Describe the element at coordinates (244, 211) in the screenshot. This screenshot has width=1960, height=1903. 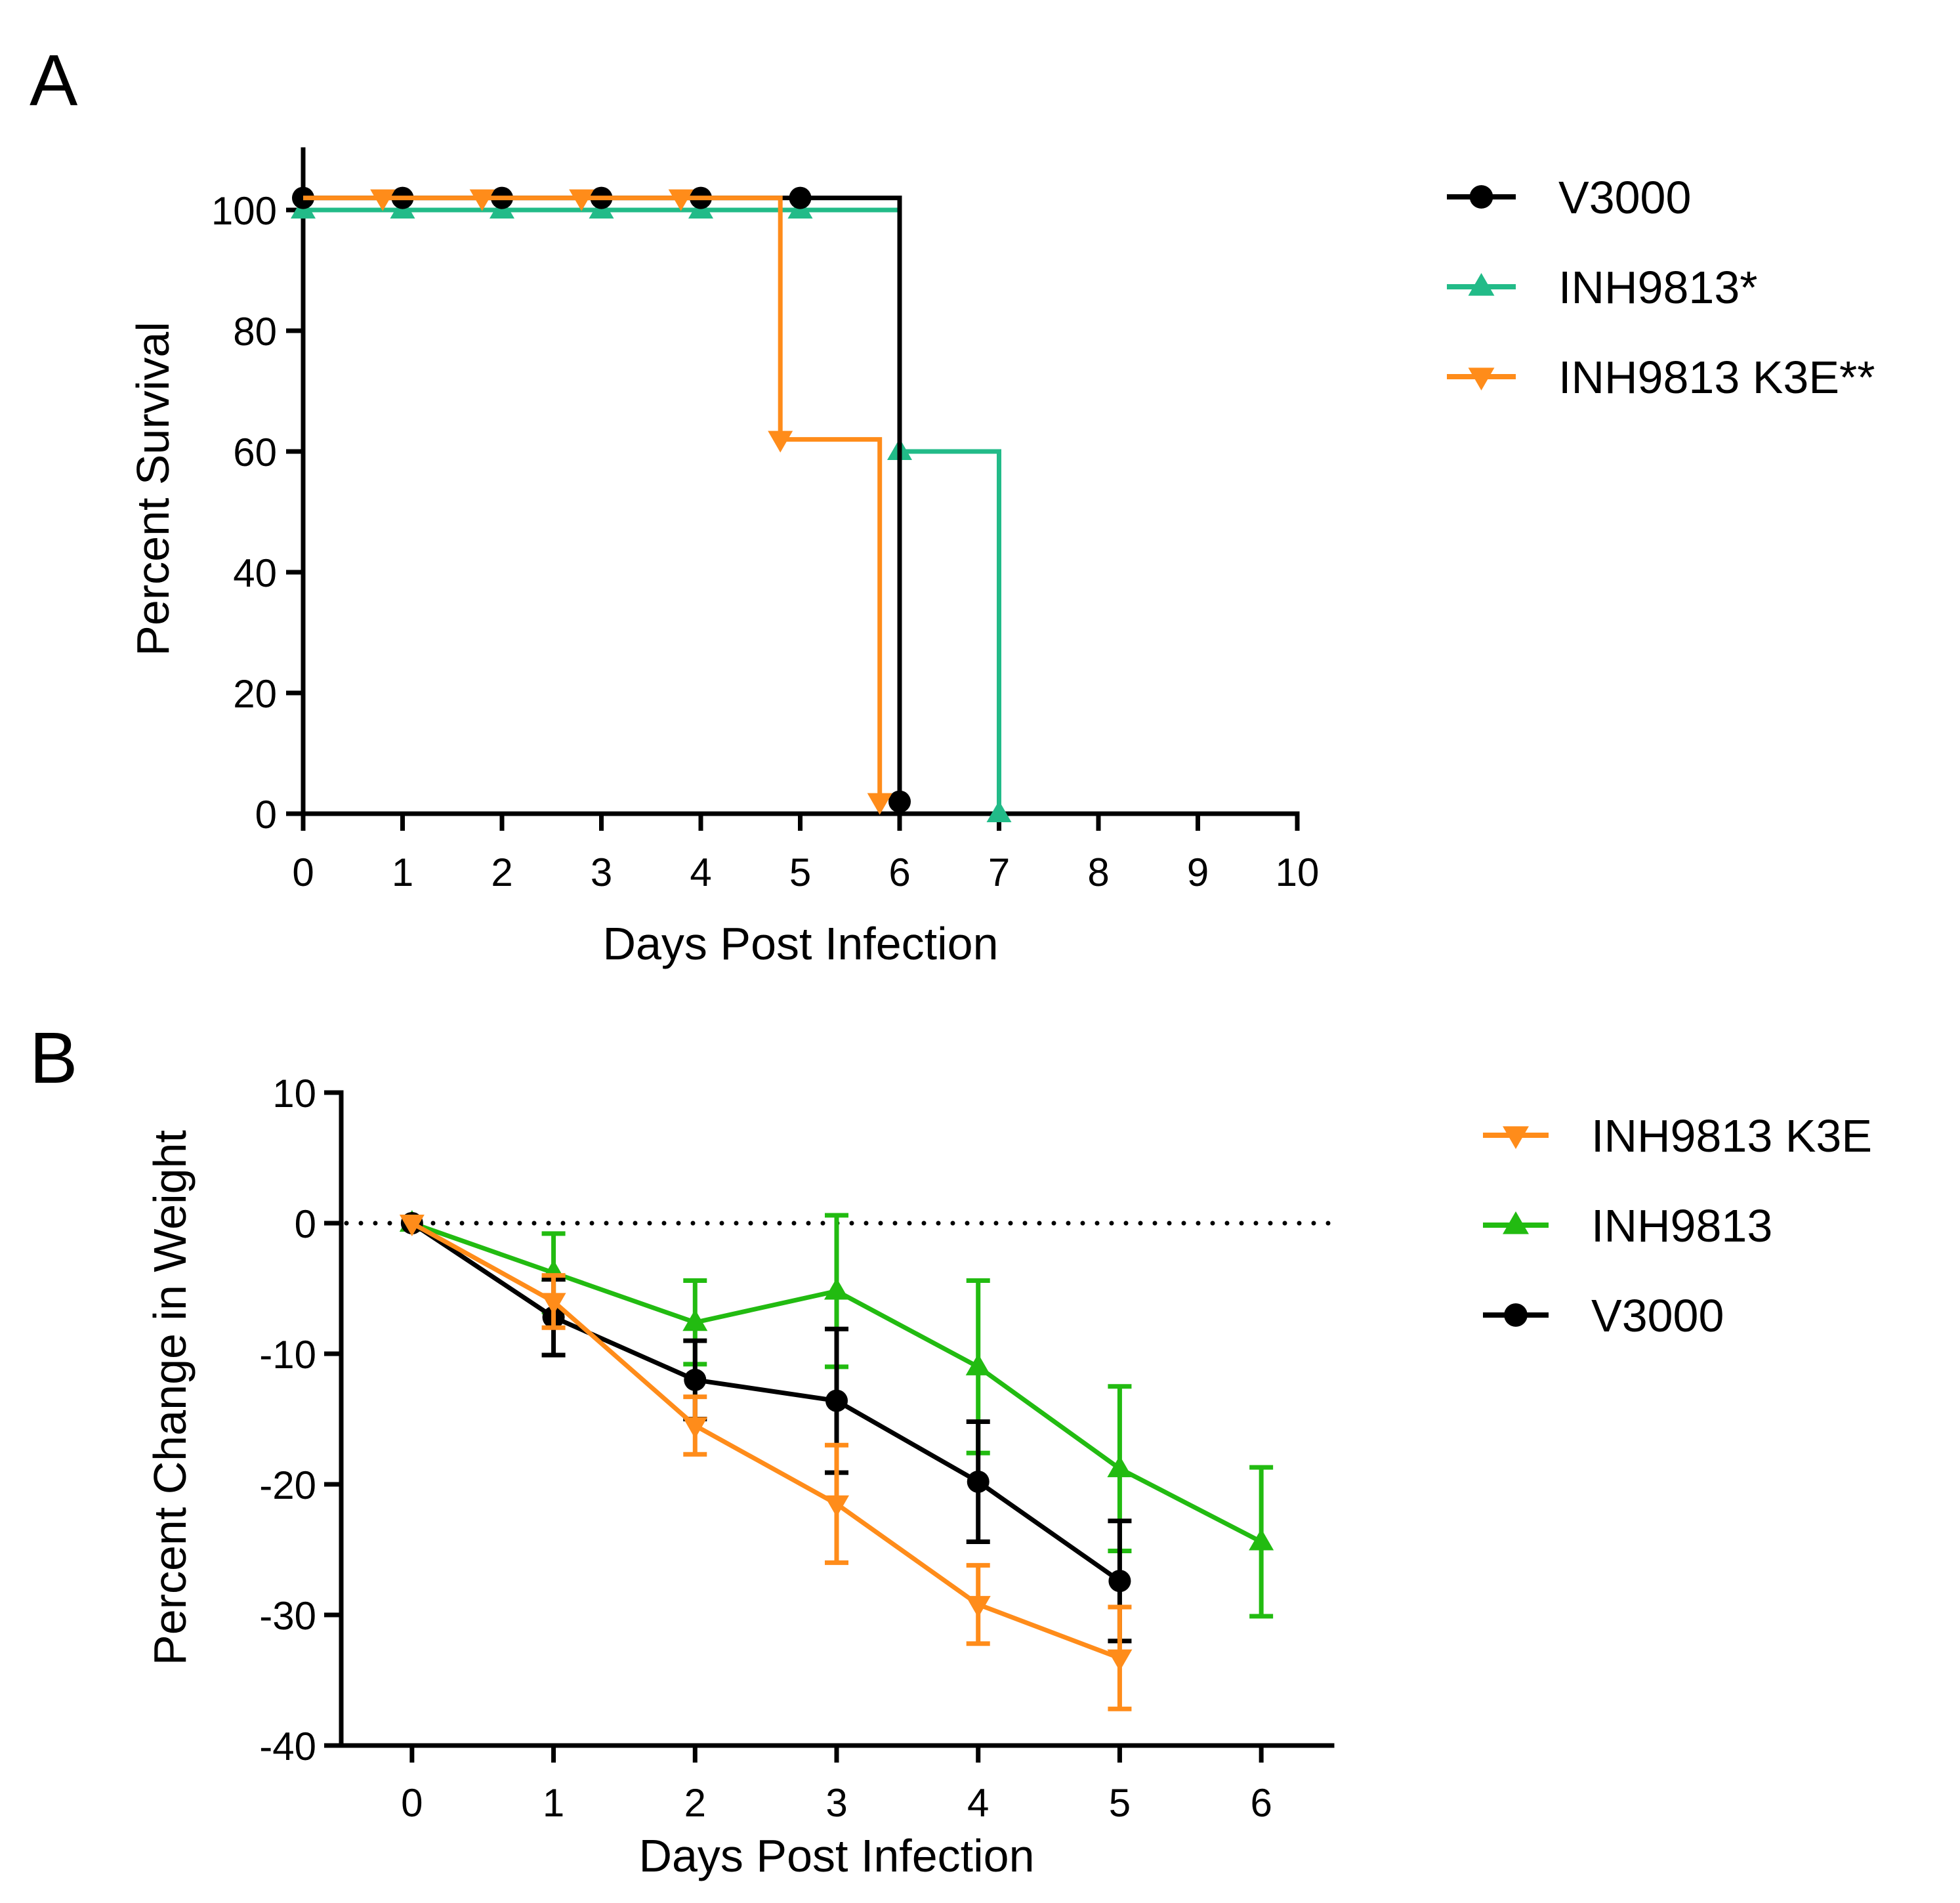
I see `y-tick-label: 100` at that location.